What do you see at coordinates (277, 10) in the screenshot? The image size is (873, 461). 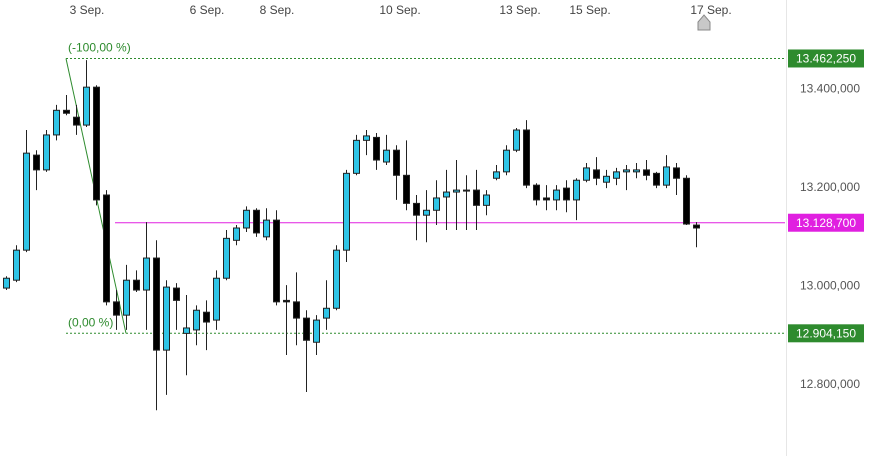 I see `x-tick-label: 8 Sep.` at bounding box center [277, 10].